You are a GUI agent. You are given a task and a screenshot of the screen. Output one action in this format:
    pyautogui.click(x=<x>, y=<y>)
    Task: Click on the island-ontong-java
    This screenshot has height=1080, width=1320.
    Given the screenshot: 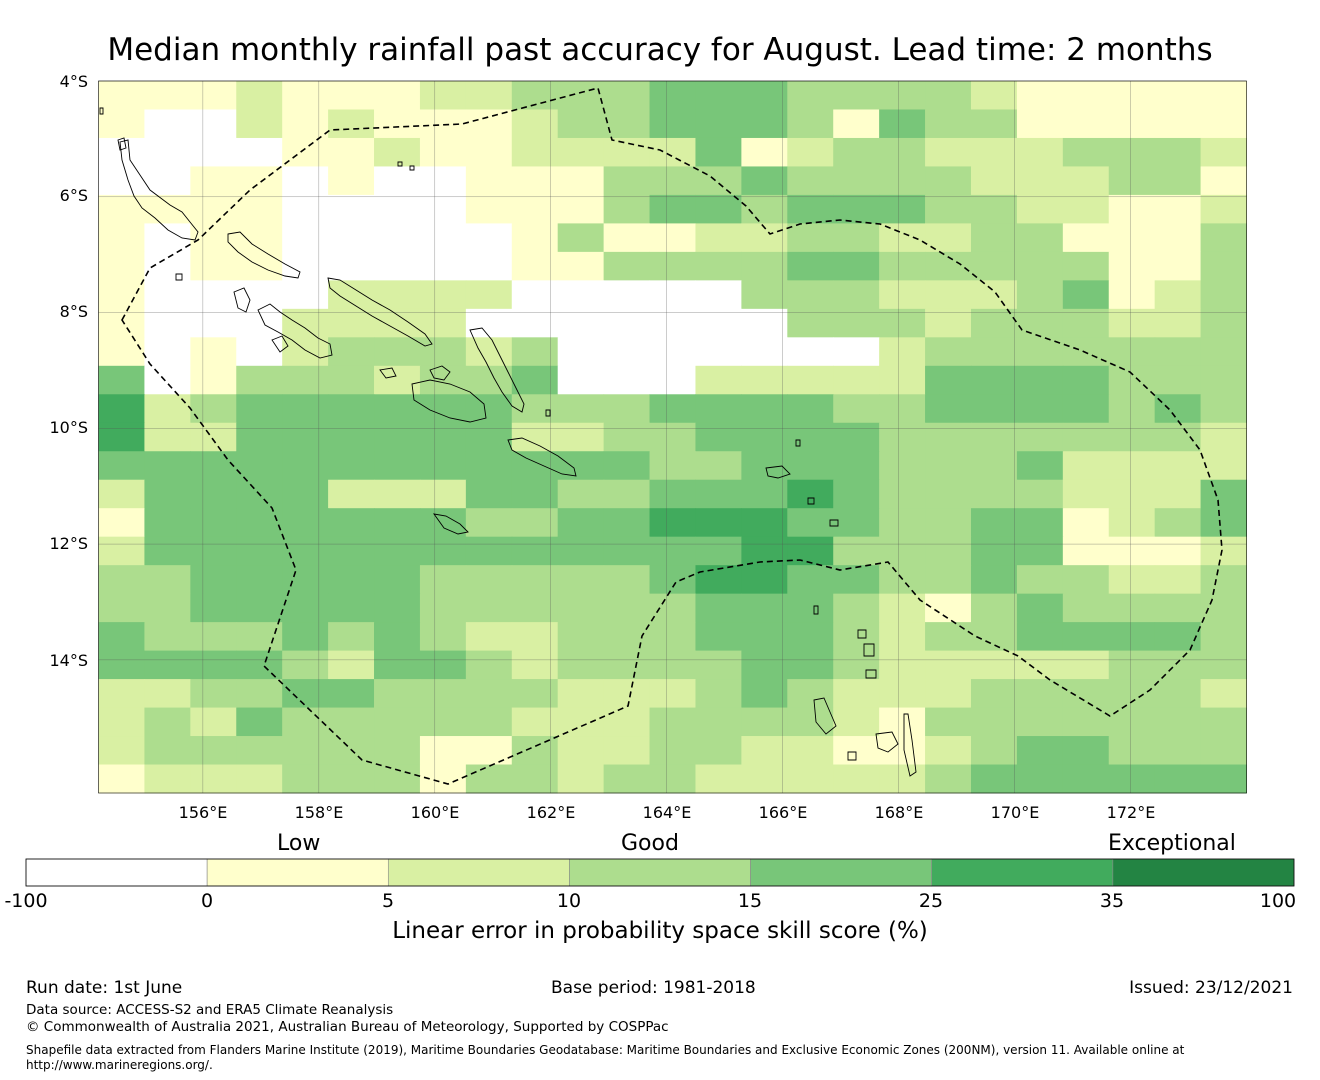 What is the action you would take?
    pyautogui.click(x=406, y=166)
    